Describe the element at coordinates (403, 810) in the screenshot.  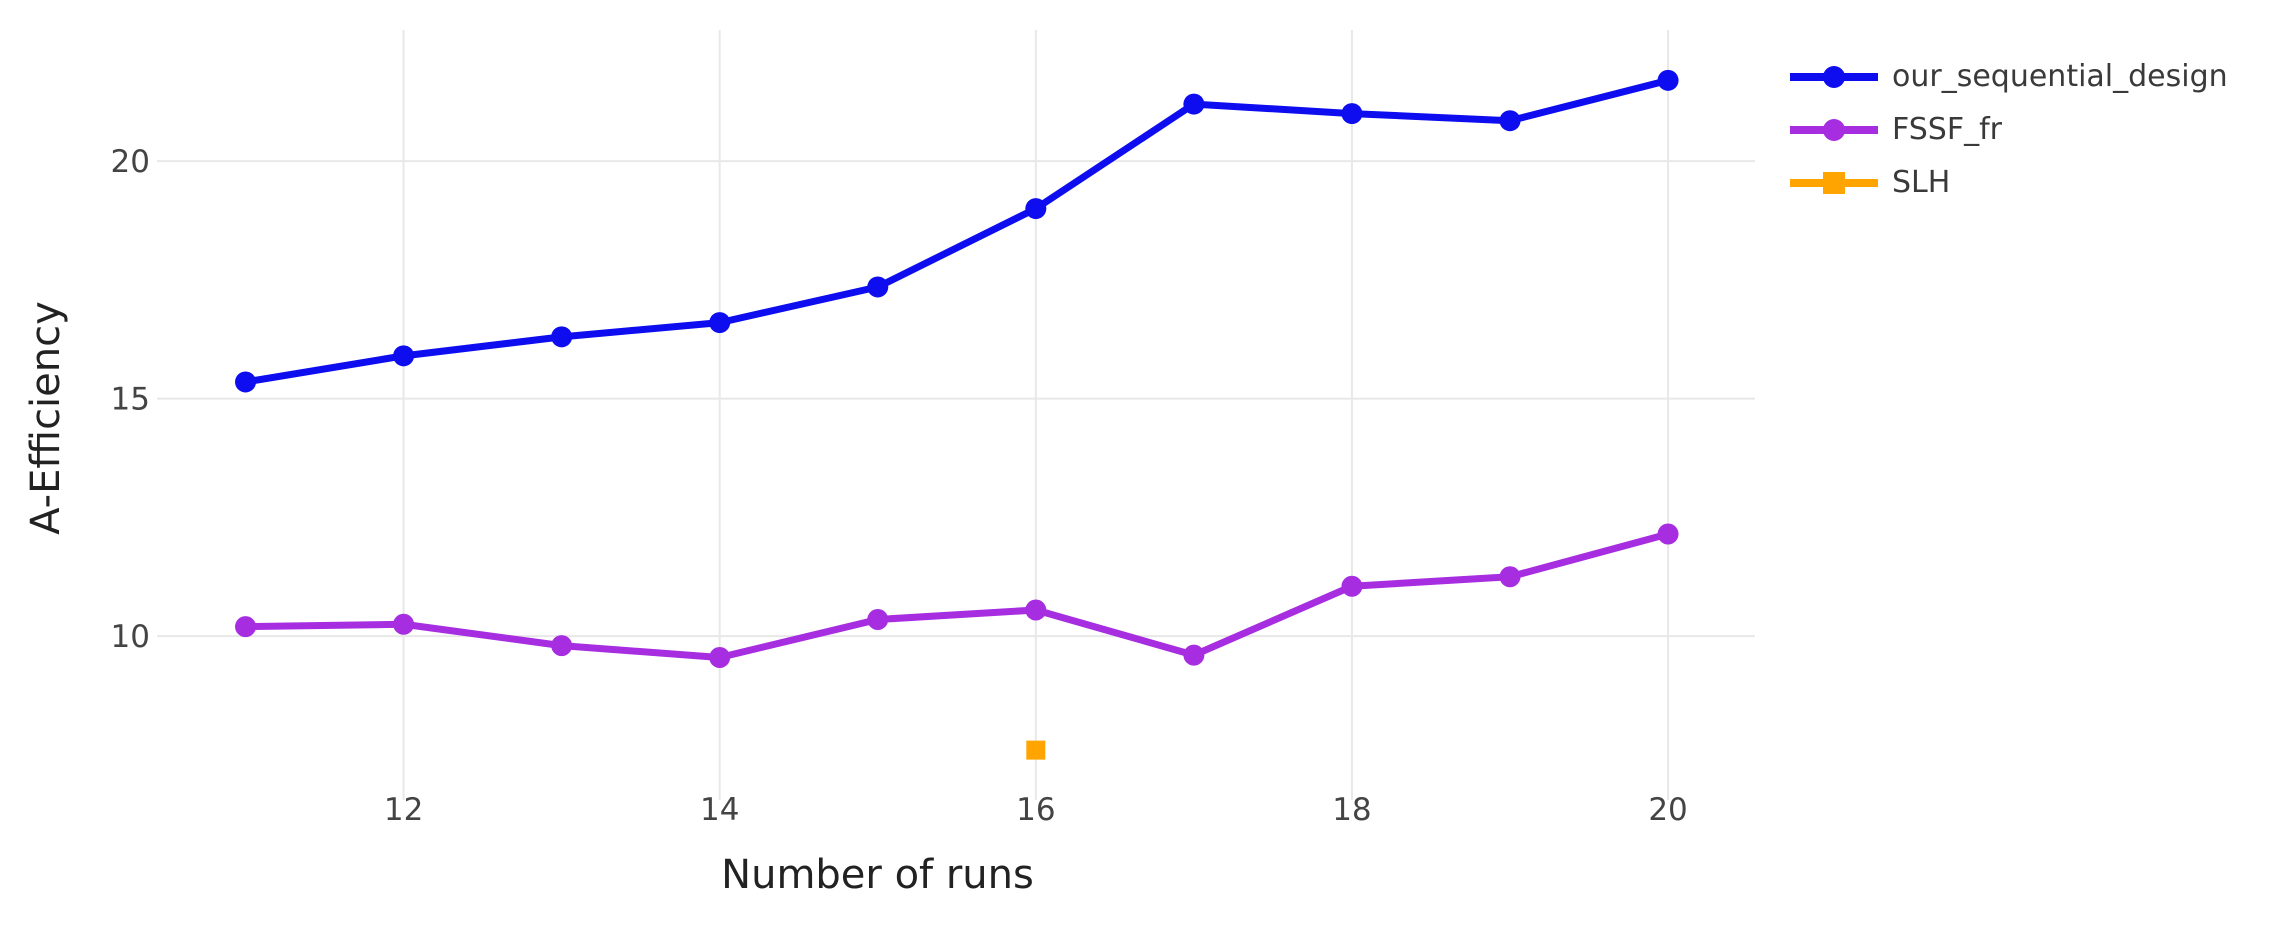
I see `x-tick-label: 12` at that location.